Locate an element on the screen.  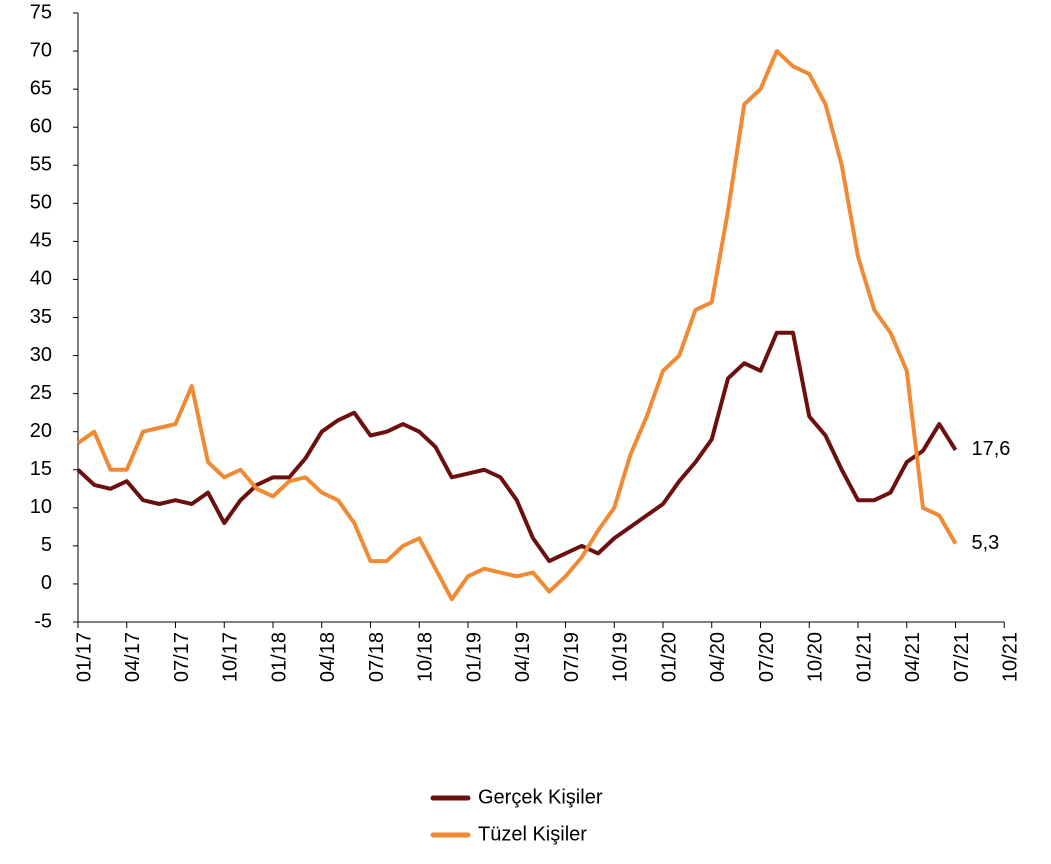
y-tick-label: 60 is located at coordinates (41, 126).